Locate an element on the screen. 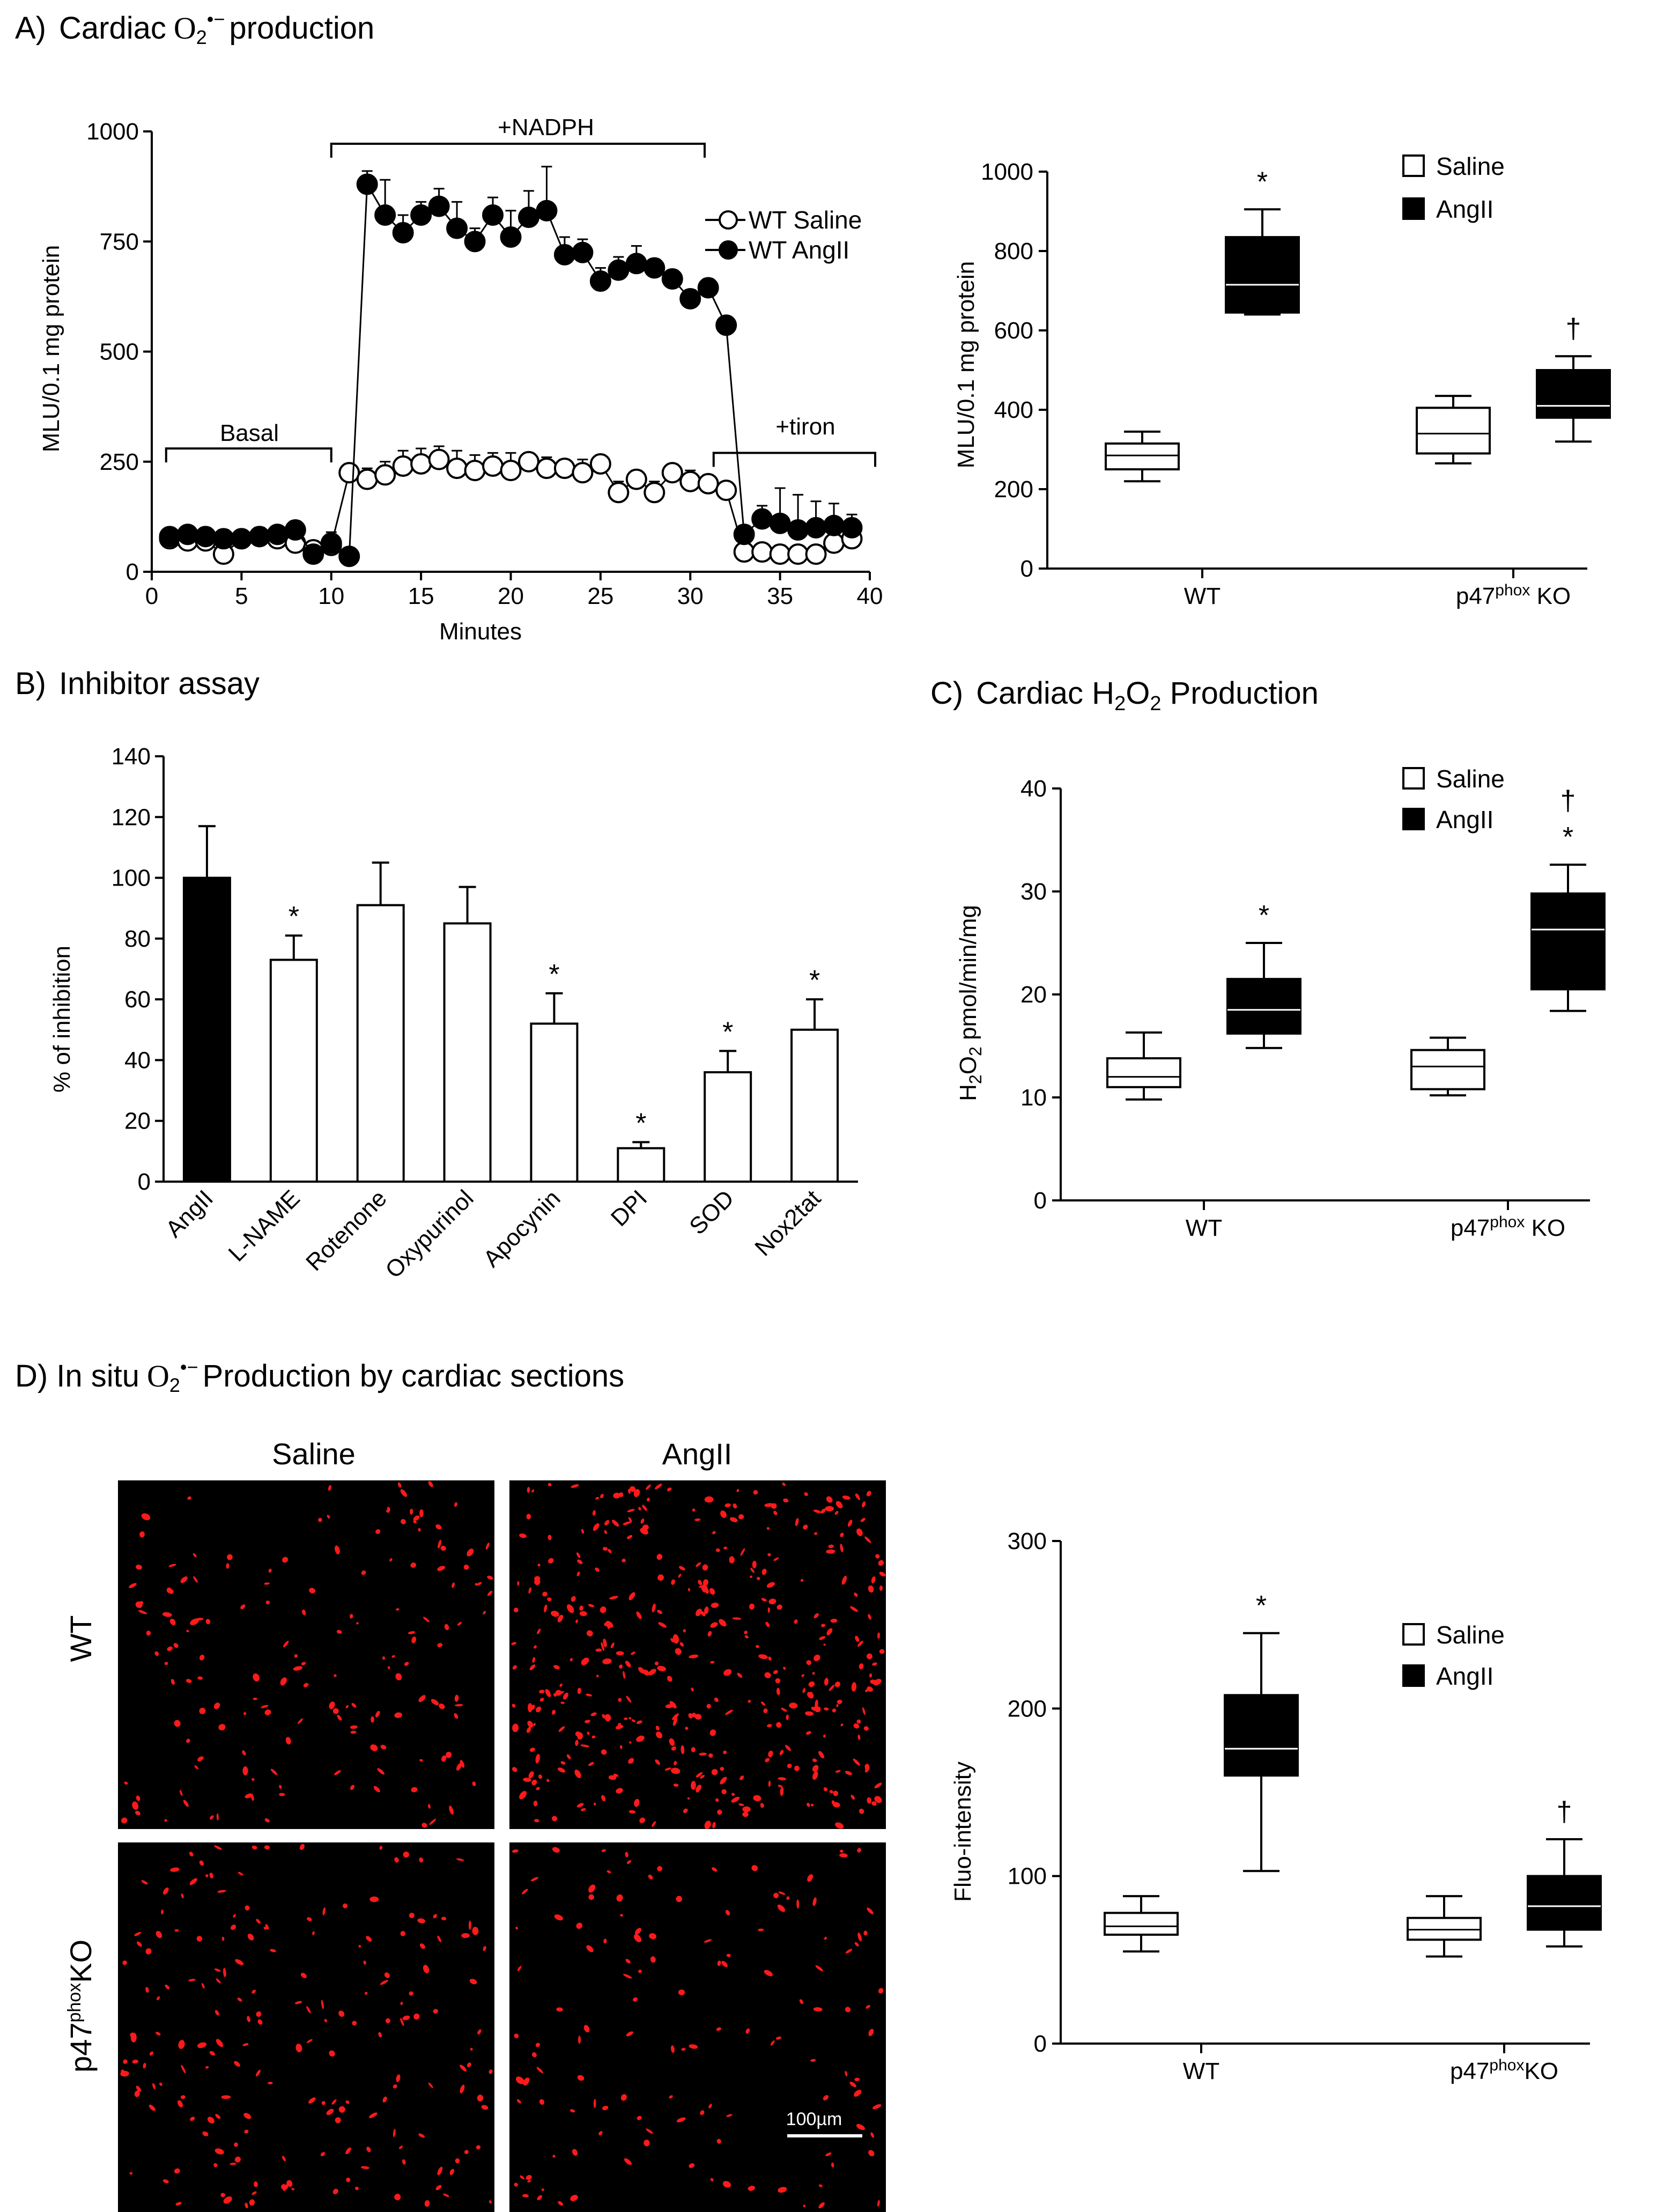 Image resolution: width=1679 pixels, height=2212 pixels. x-tick-label: Oxypurinol is located at coordinates (429, 1234).